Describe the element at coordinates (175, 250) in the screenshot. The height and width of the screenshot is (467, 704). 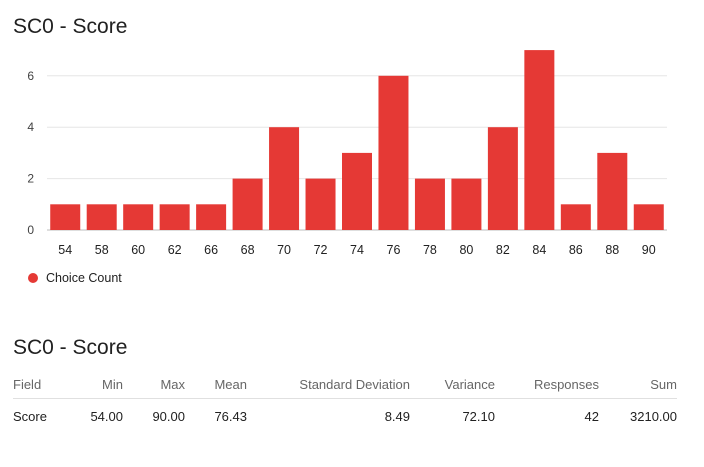
I see `x-tick-label: 62` at that location.